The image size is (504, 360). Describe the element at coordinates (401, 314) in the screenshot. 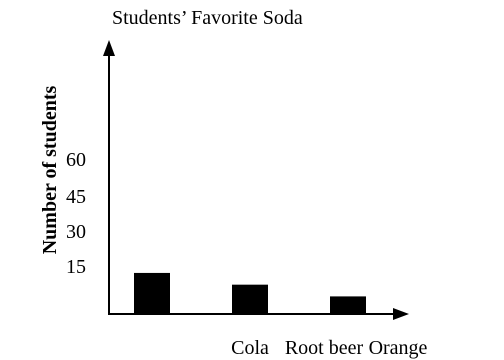

I see `x-axis-arrowhead` at that location.